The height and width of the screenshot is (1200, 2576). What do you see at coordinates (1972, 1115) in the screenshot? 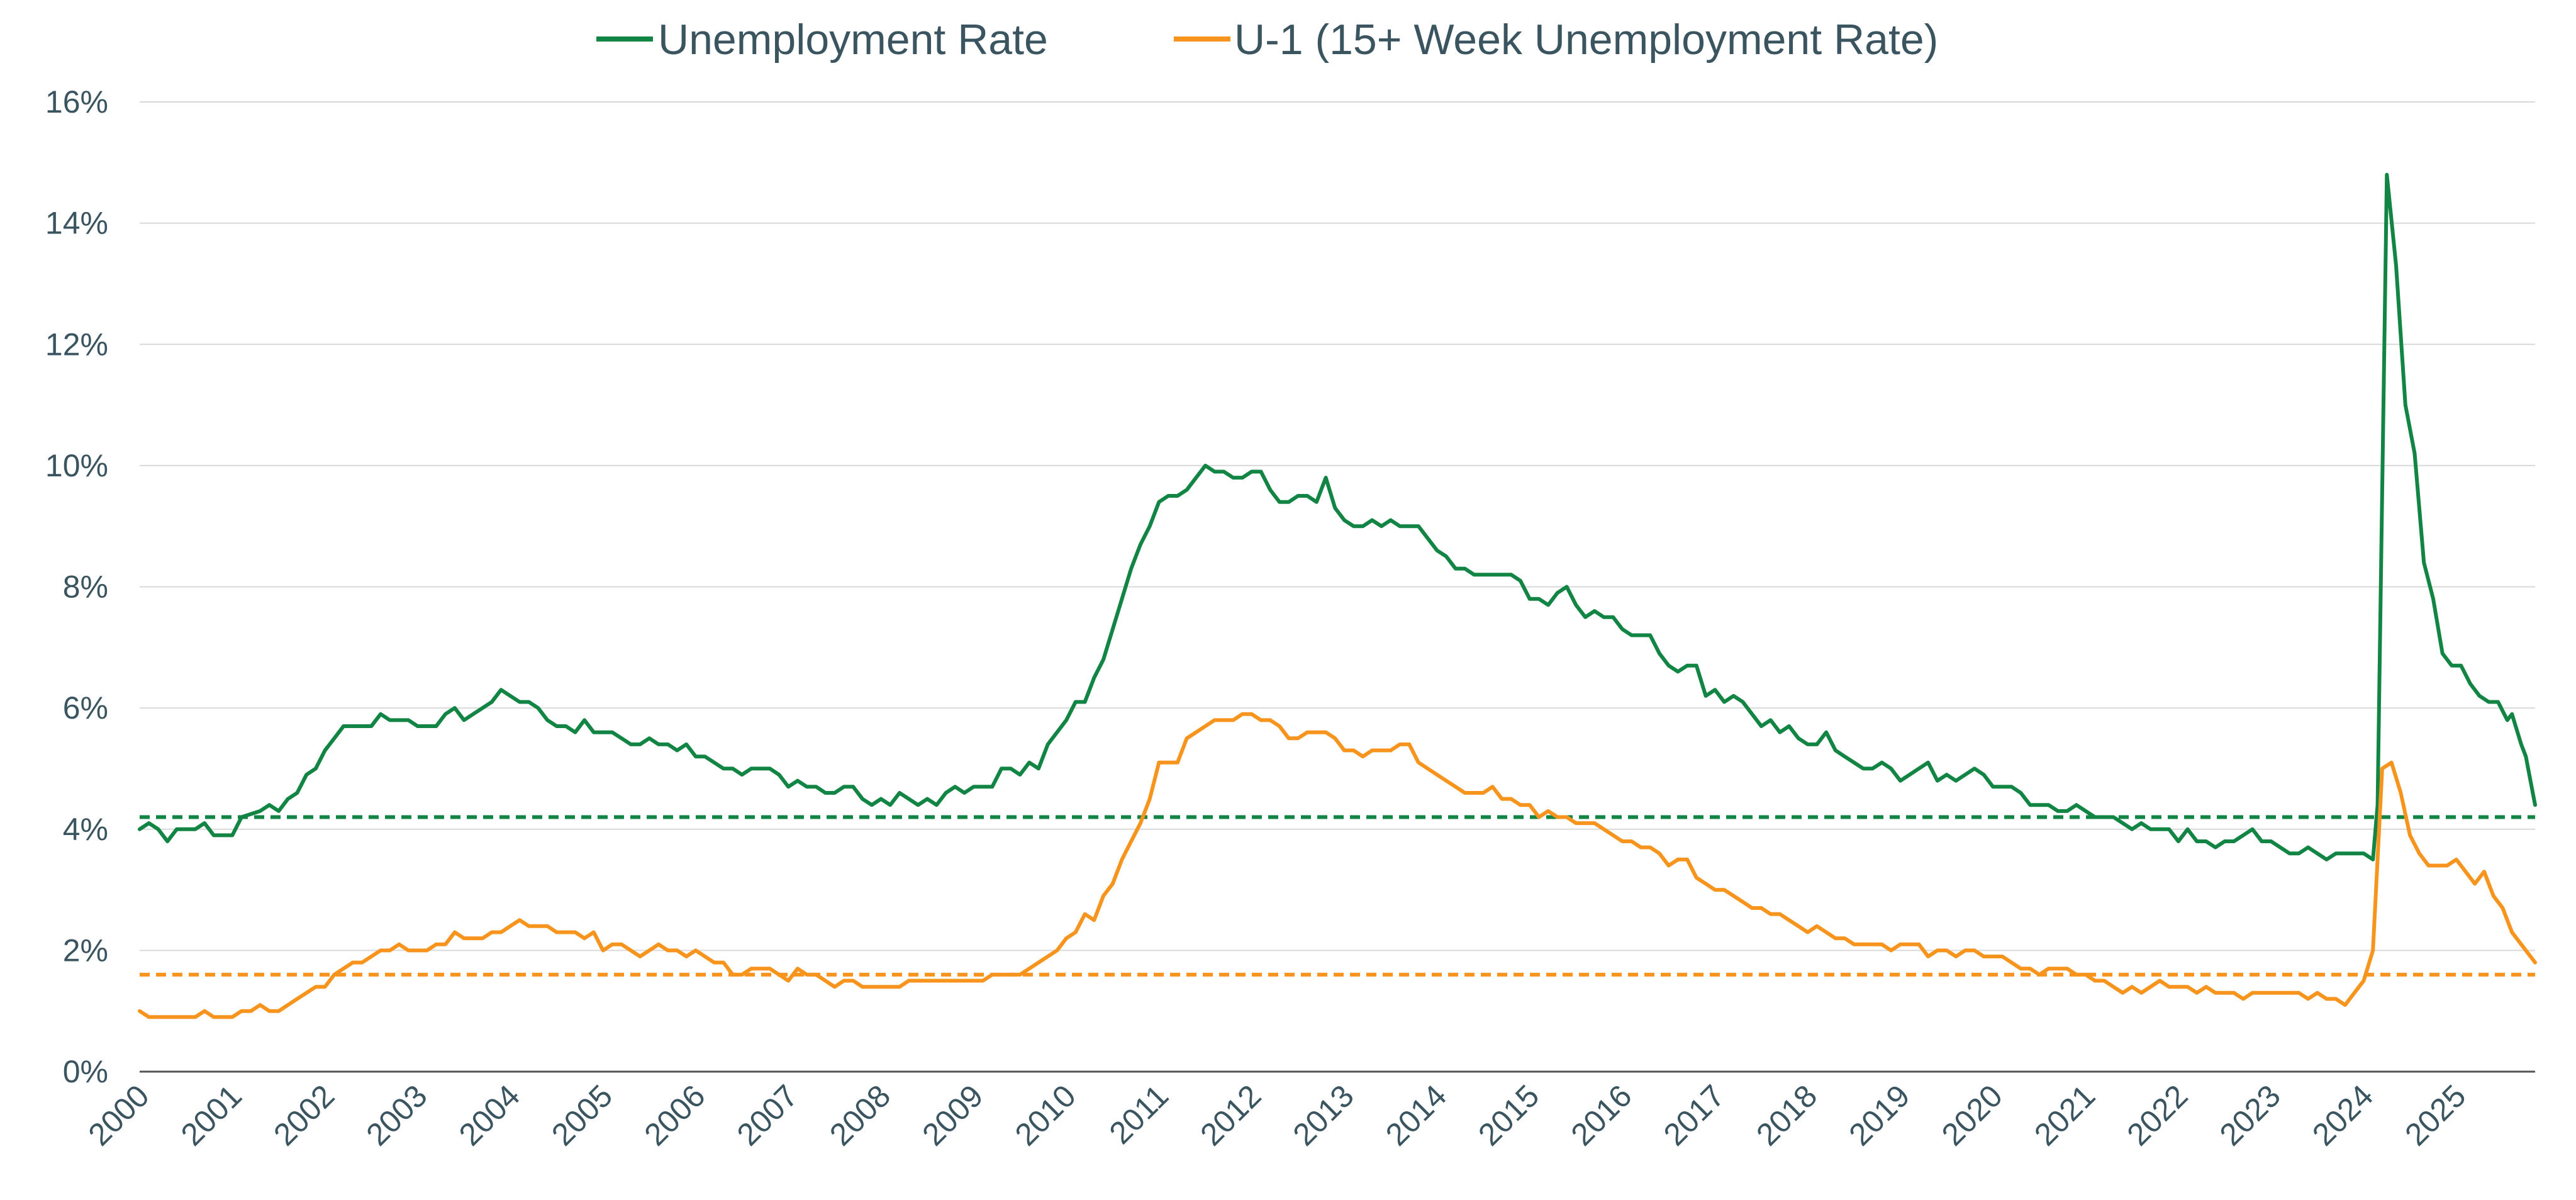
I see `x-tick-label: 2020` at bounding box center [1972, 1115].